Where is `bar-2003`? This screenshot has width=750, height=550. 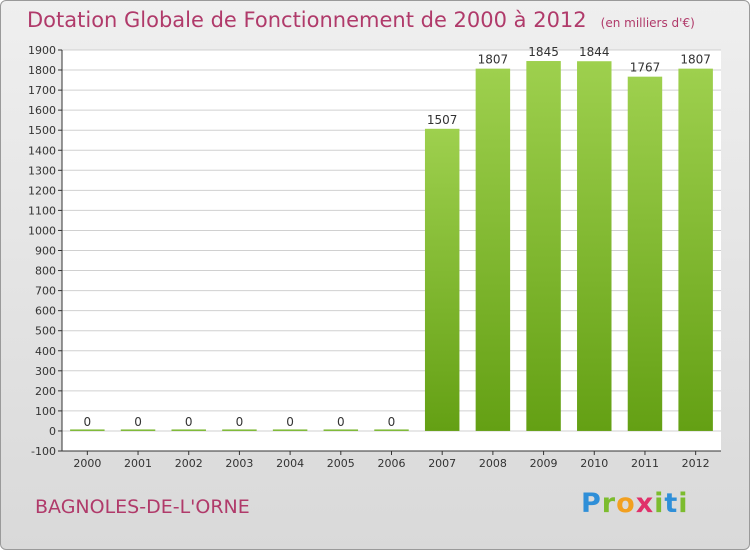
bar-2003 is located at coordinates (239, 430).